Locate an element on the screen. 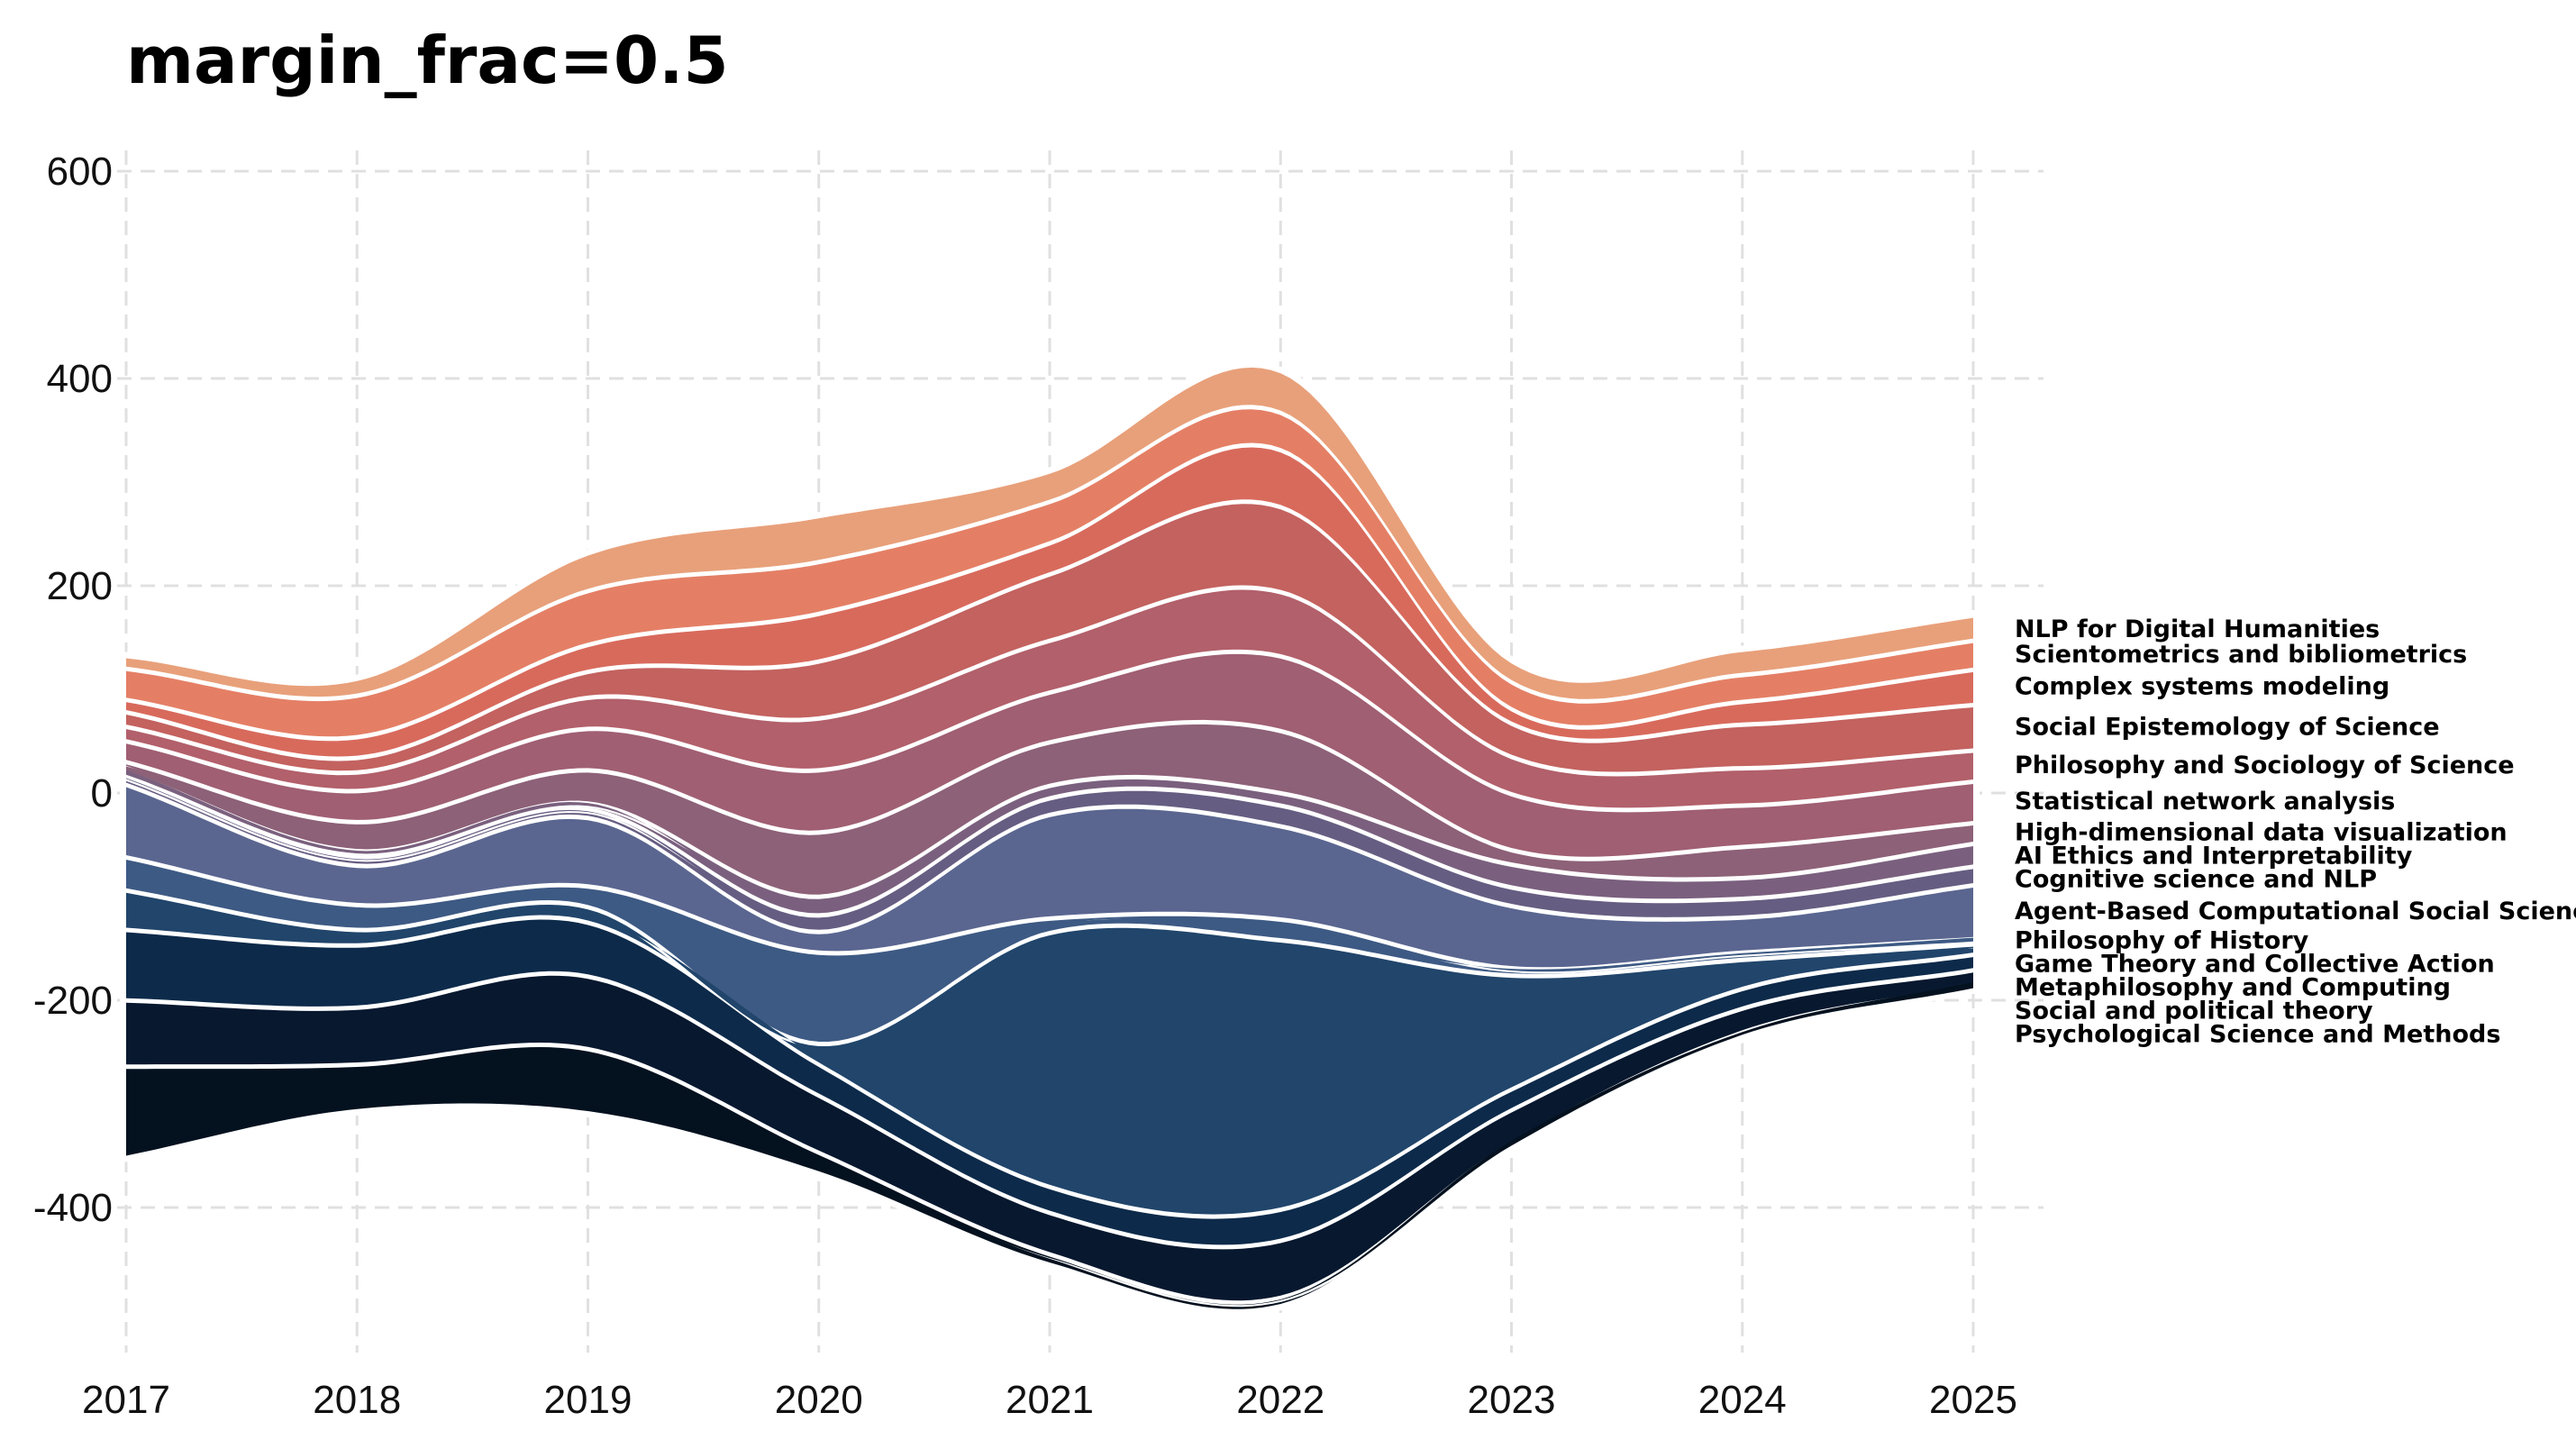 The image size is (2576, 1440). y-axis: 600 400 200 0 -200 -400 is located at coordinates (73, 690).